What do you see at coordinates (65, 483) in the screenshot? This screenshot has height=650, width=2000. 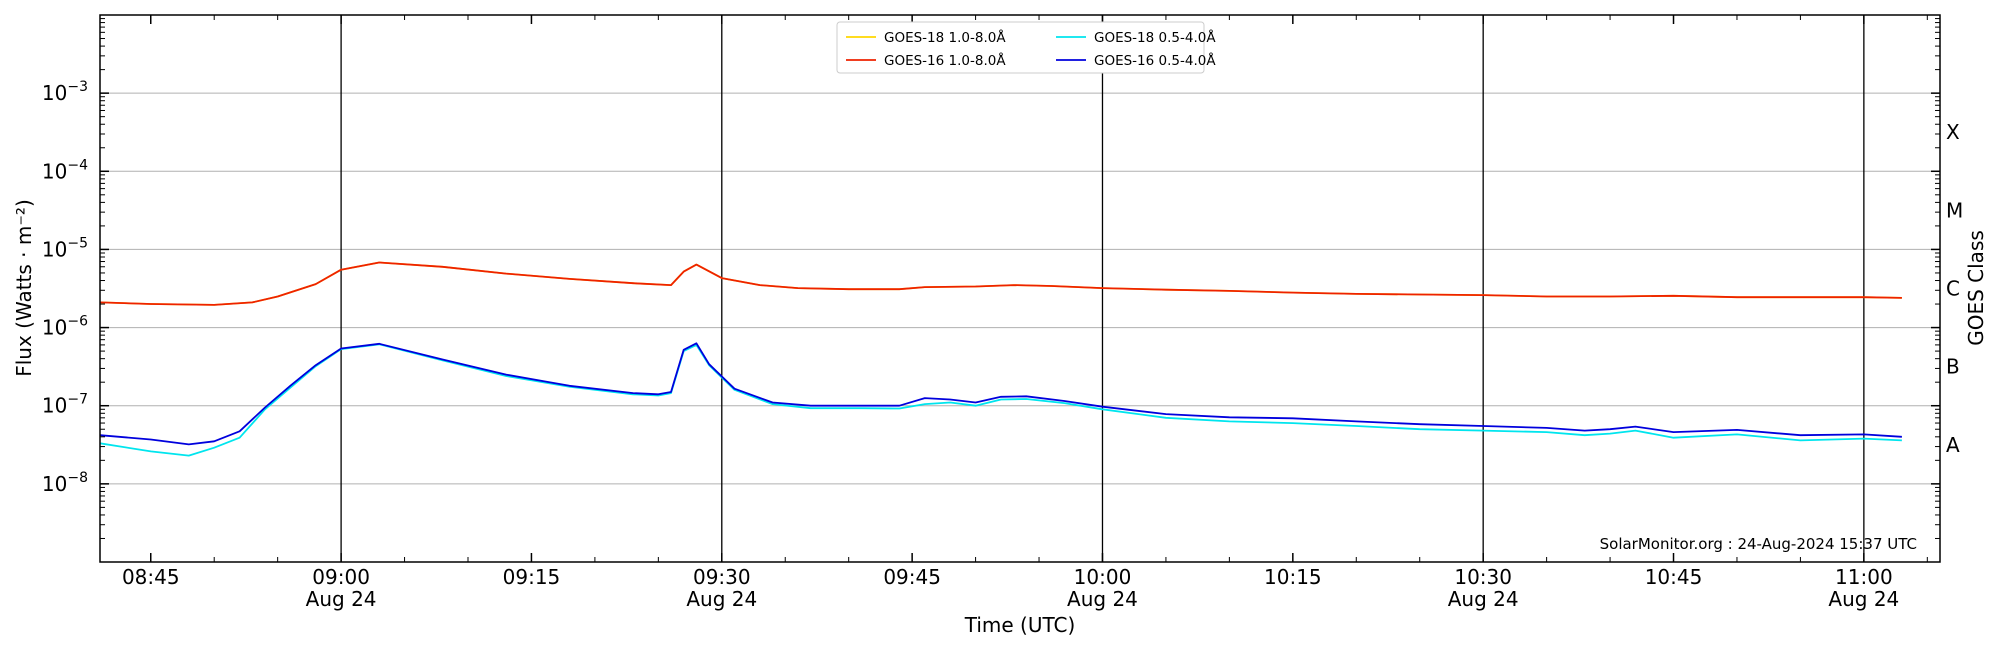 I see `y-tick-label: 10⁻⁸` at bounding box center [65, 483].